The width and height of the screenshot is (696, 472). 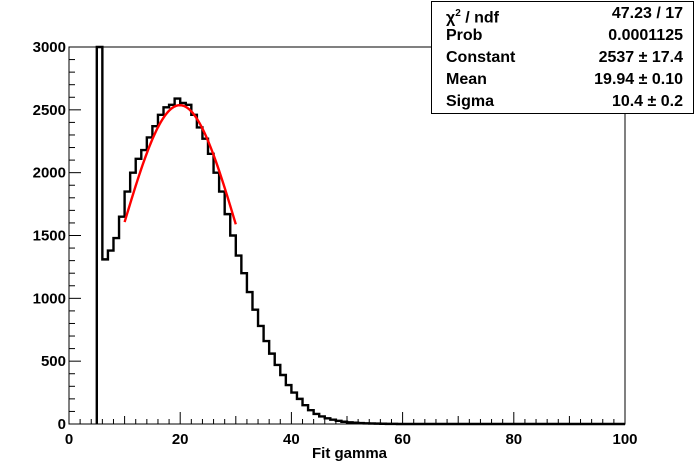 I want to click on y-tick-label: 0, so click(x=62, y=424).